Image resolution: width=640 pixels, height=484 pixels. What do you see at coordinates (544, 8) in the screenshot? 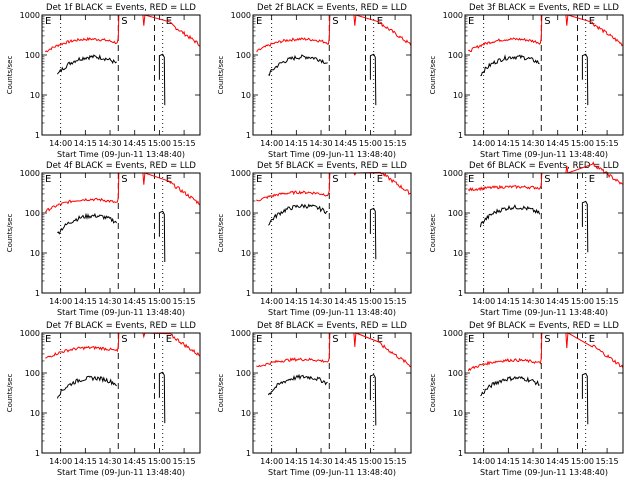
I see `panel-title: Det 3f BLACK = Events, RED = LLD` at bounding box center [544, 8].